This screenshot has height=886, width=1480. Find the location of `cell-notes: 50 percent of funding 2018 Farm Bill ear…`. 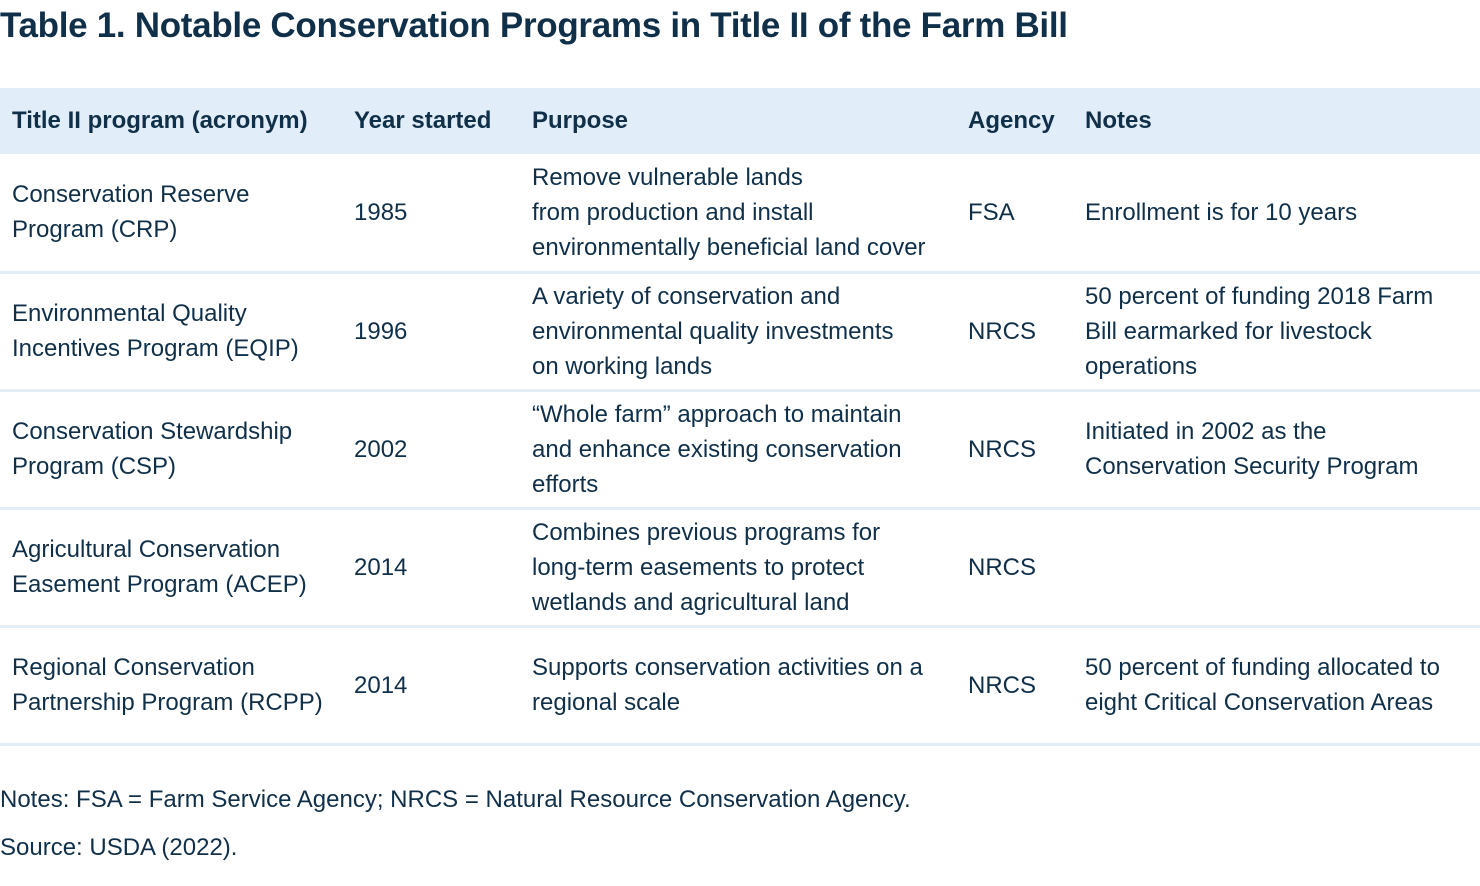

cell-notes: 50 percent of funding 2018 Farm Bill ear… is located at coordinates (1259, 331).